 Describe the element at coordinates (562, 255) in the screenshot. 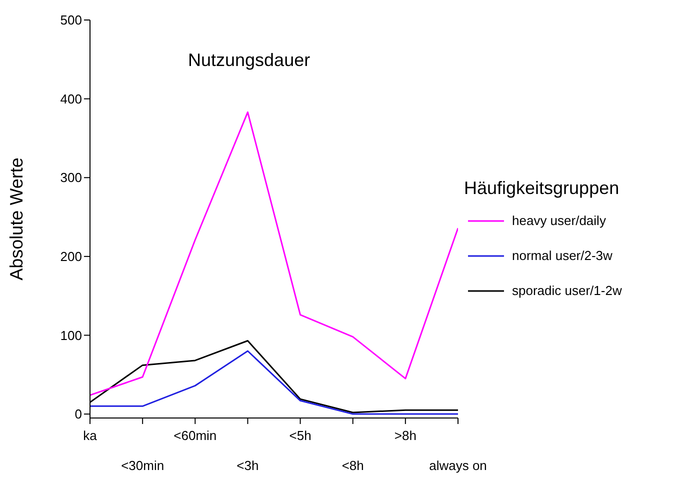

I see `legend-label: normal user/2-3w` at that location.